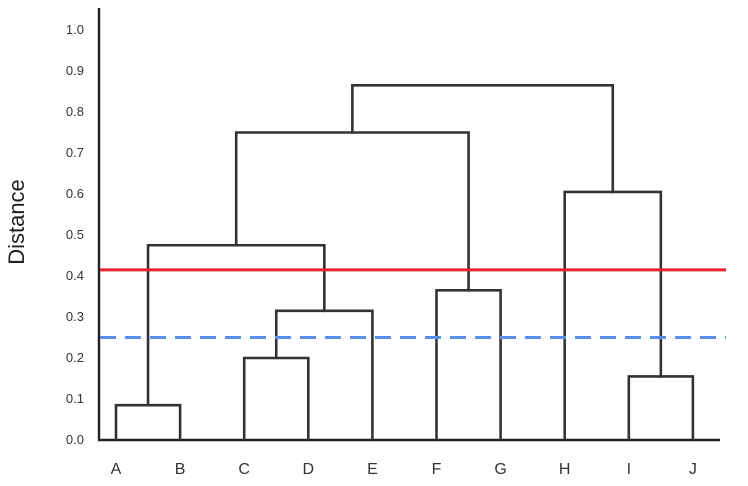 The height and width of the screenshot is (486, 748). I want to click on y-tick-label: 0.1, so click(75, 398).